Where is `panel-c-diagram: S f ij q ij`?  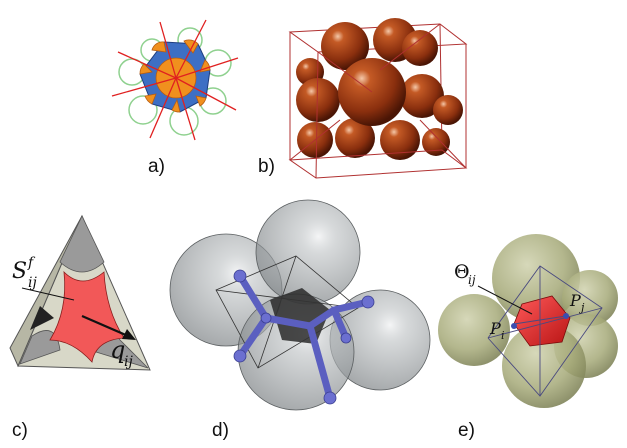
panel-c-diagram: S f ij q ij is located at coordinates (80, 292).